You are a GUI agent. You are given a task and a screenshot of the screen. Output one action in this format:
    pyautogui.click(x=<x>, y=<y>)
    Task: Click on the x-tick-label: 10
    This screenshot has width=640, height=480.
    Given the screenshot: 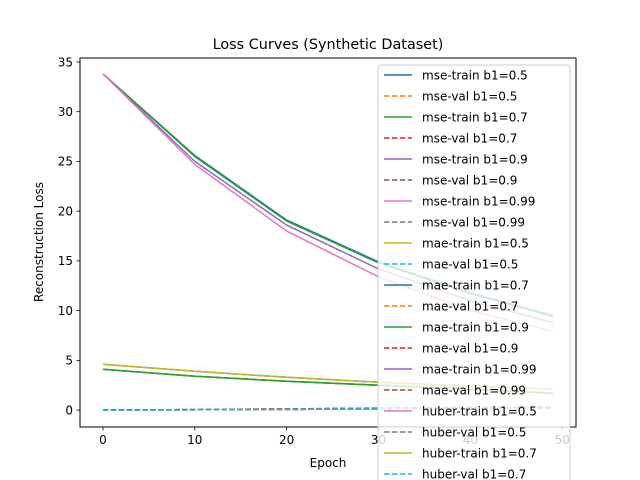 What is the action you would take?
    pyautogui.click(x=194, y=440)
    